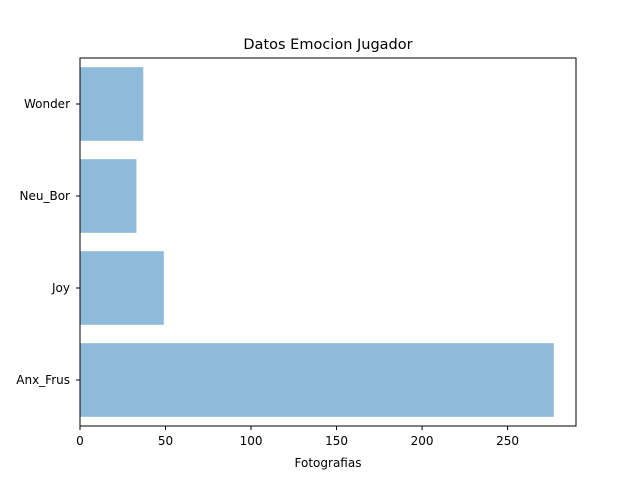  What do you see at coordinates (251, 441) in the screenshot?
I see `x-tick-label: 100` at bounding box center [251, 441].